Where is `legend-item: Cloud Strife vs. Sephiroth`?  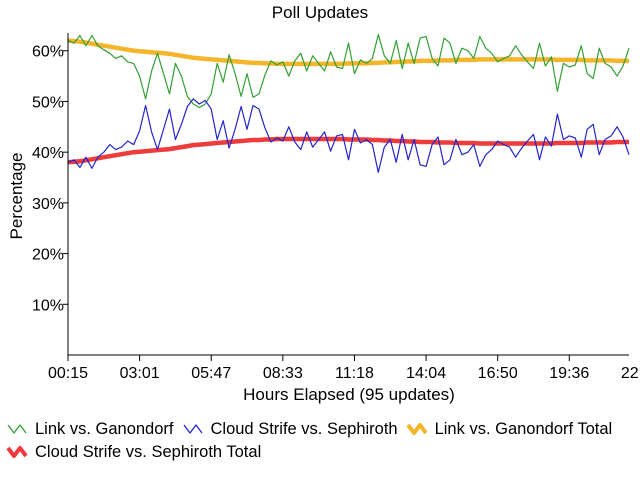
legend-item: Cloud Strife vs. Sephiroth is located at coordinates (290, 429).